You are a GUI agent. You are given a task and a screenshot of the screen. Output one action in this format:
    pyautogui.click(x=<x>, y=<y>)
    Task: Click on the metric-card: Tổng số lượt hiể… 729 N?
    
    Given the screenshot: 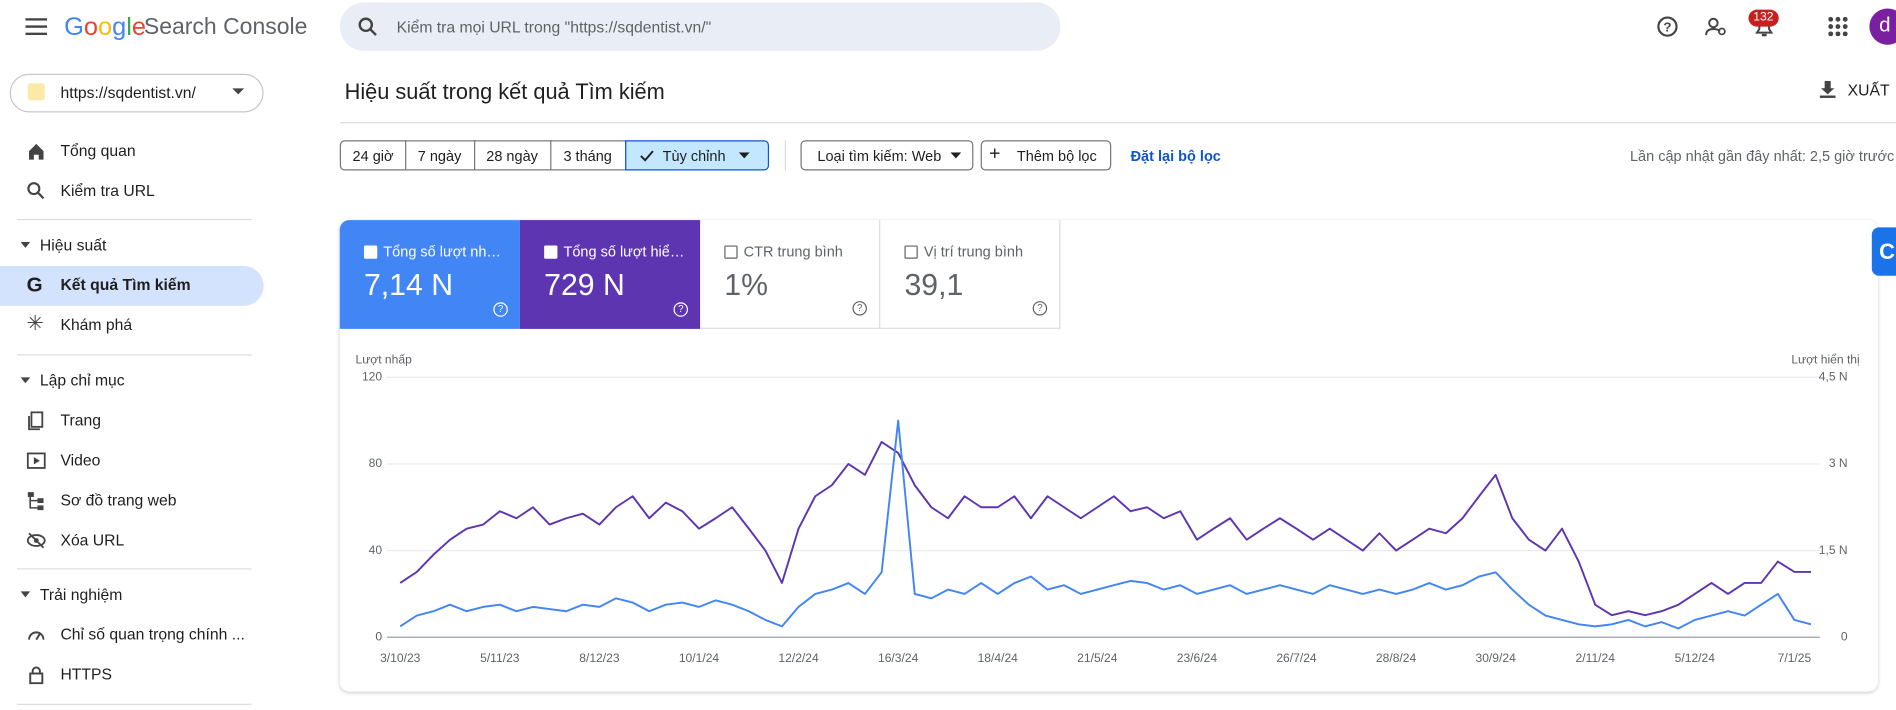 What is the action you would take?
    pyautogui.click(x=610, y=274)
    